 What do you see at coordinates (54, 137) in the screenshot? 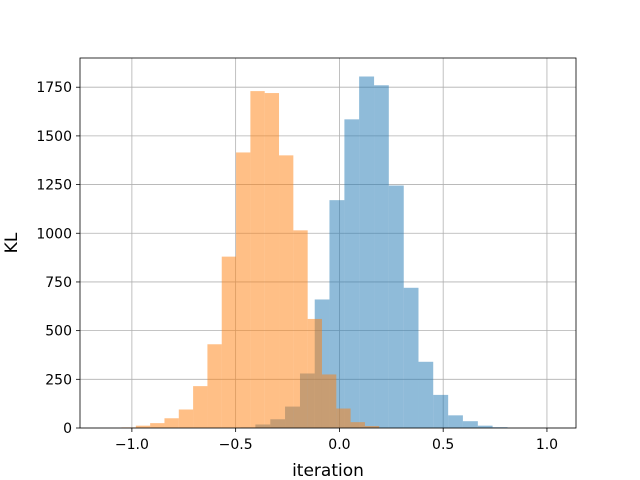
I see `y-tick-label: 1500` at bounding box center [54, 137].